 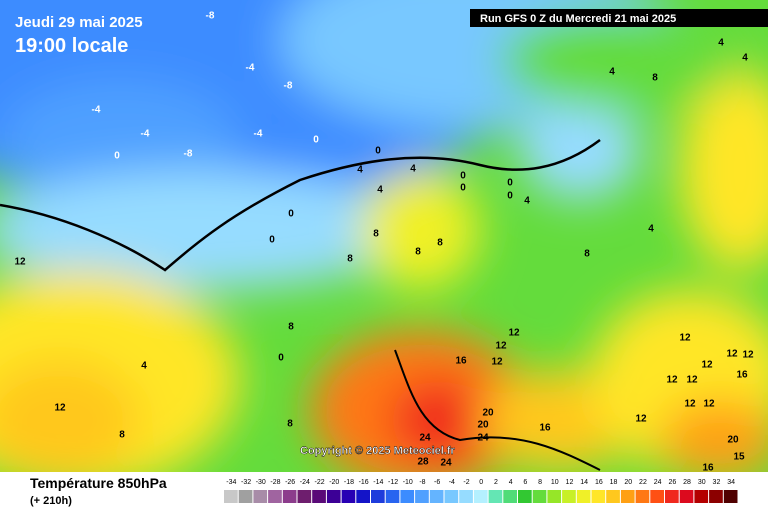 I want to click on legend-label: 18, so click(x=614, y=482).